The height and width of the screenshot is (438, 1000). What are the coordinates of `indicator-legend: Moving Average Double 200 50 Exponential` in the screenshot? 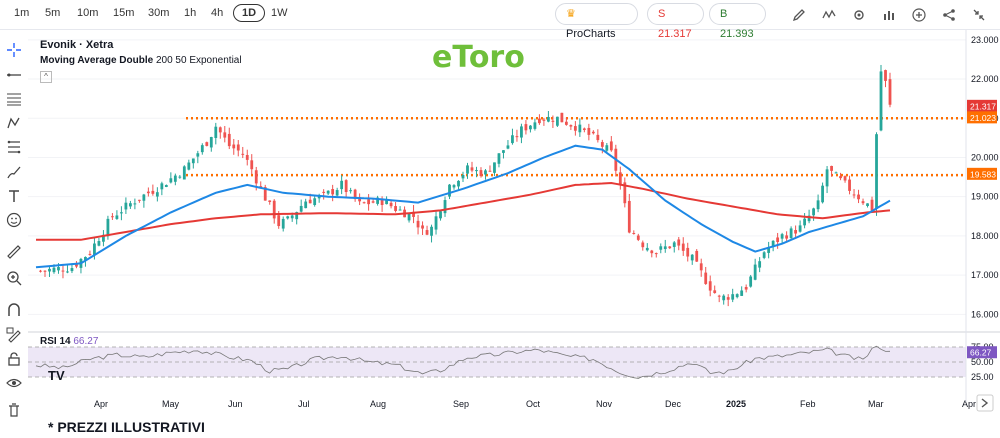 It's located at (141, 60).